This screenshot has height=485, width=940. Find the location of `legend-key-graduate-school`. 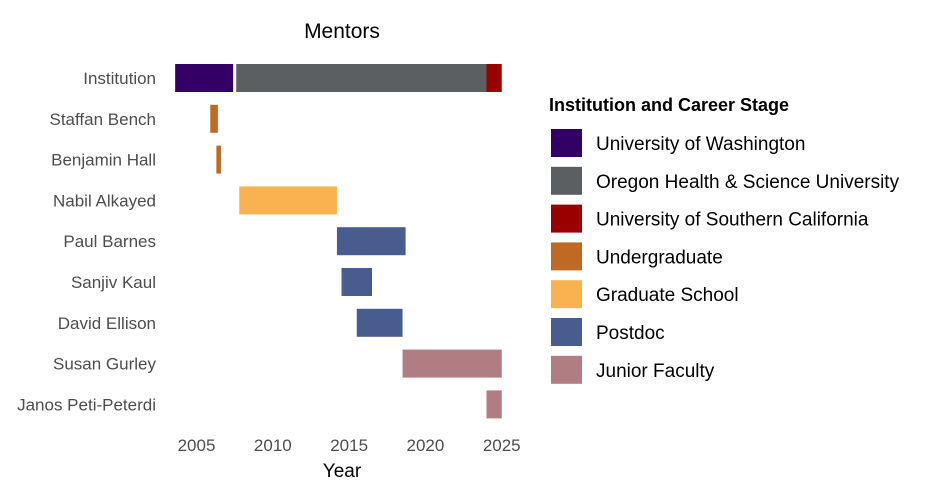

legend-key-graduate-school is located at coordinates (566, 294).